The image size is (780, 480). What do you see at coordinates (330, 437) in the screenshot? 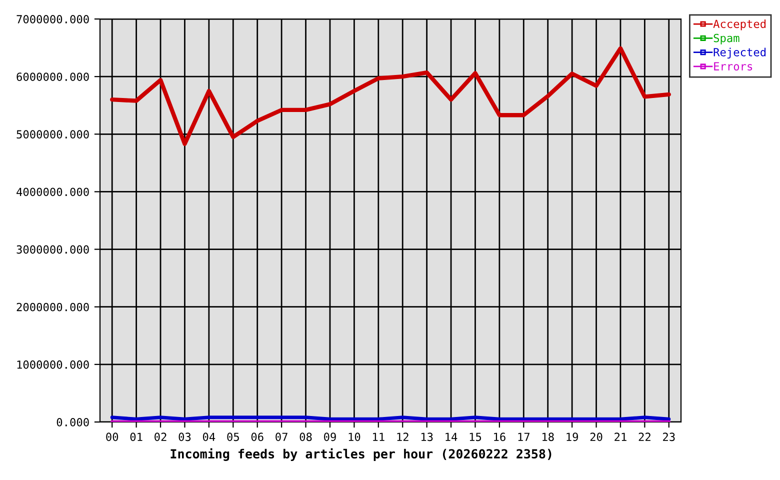
I see `x-tick-label: 09` at bounding box center [330, 437].